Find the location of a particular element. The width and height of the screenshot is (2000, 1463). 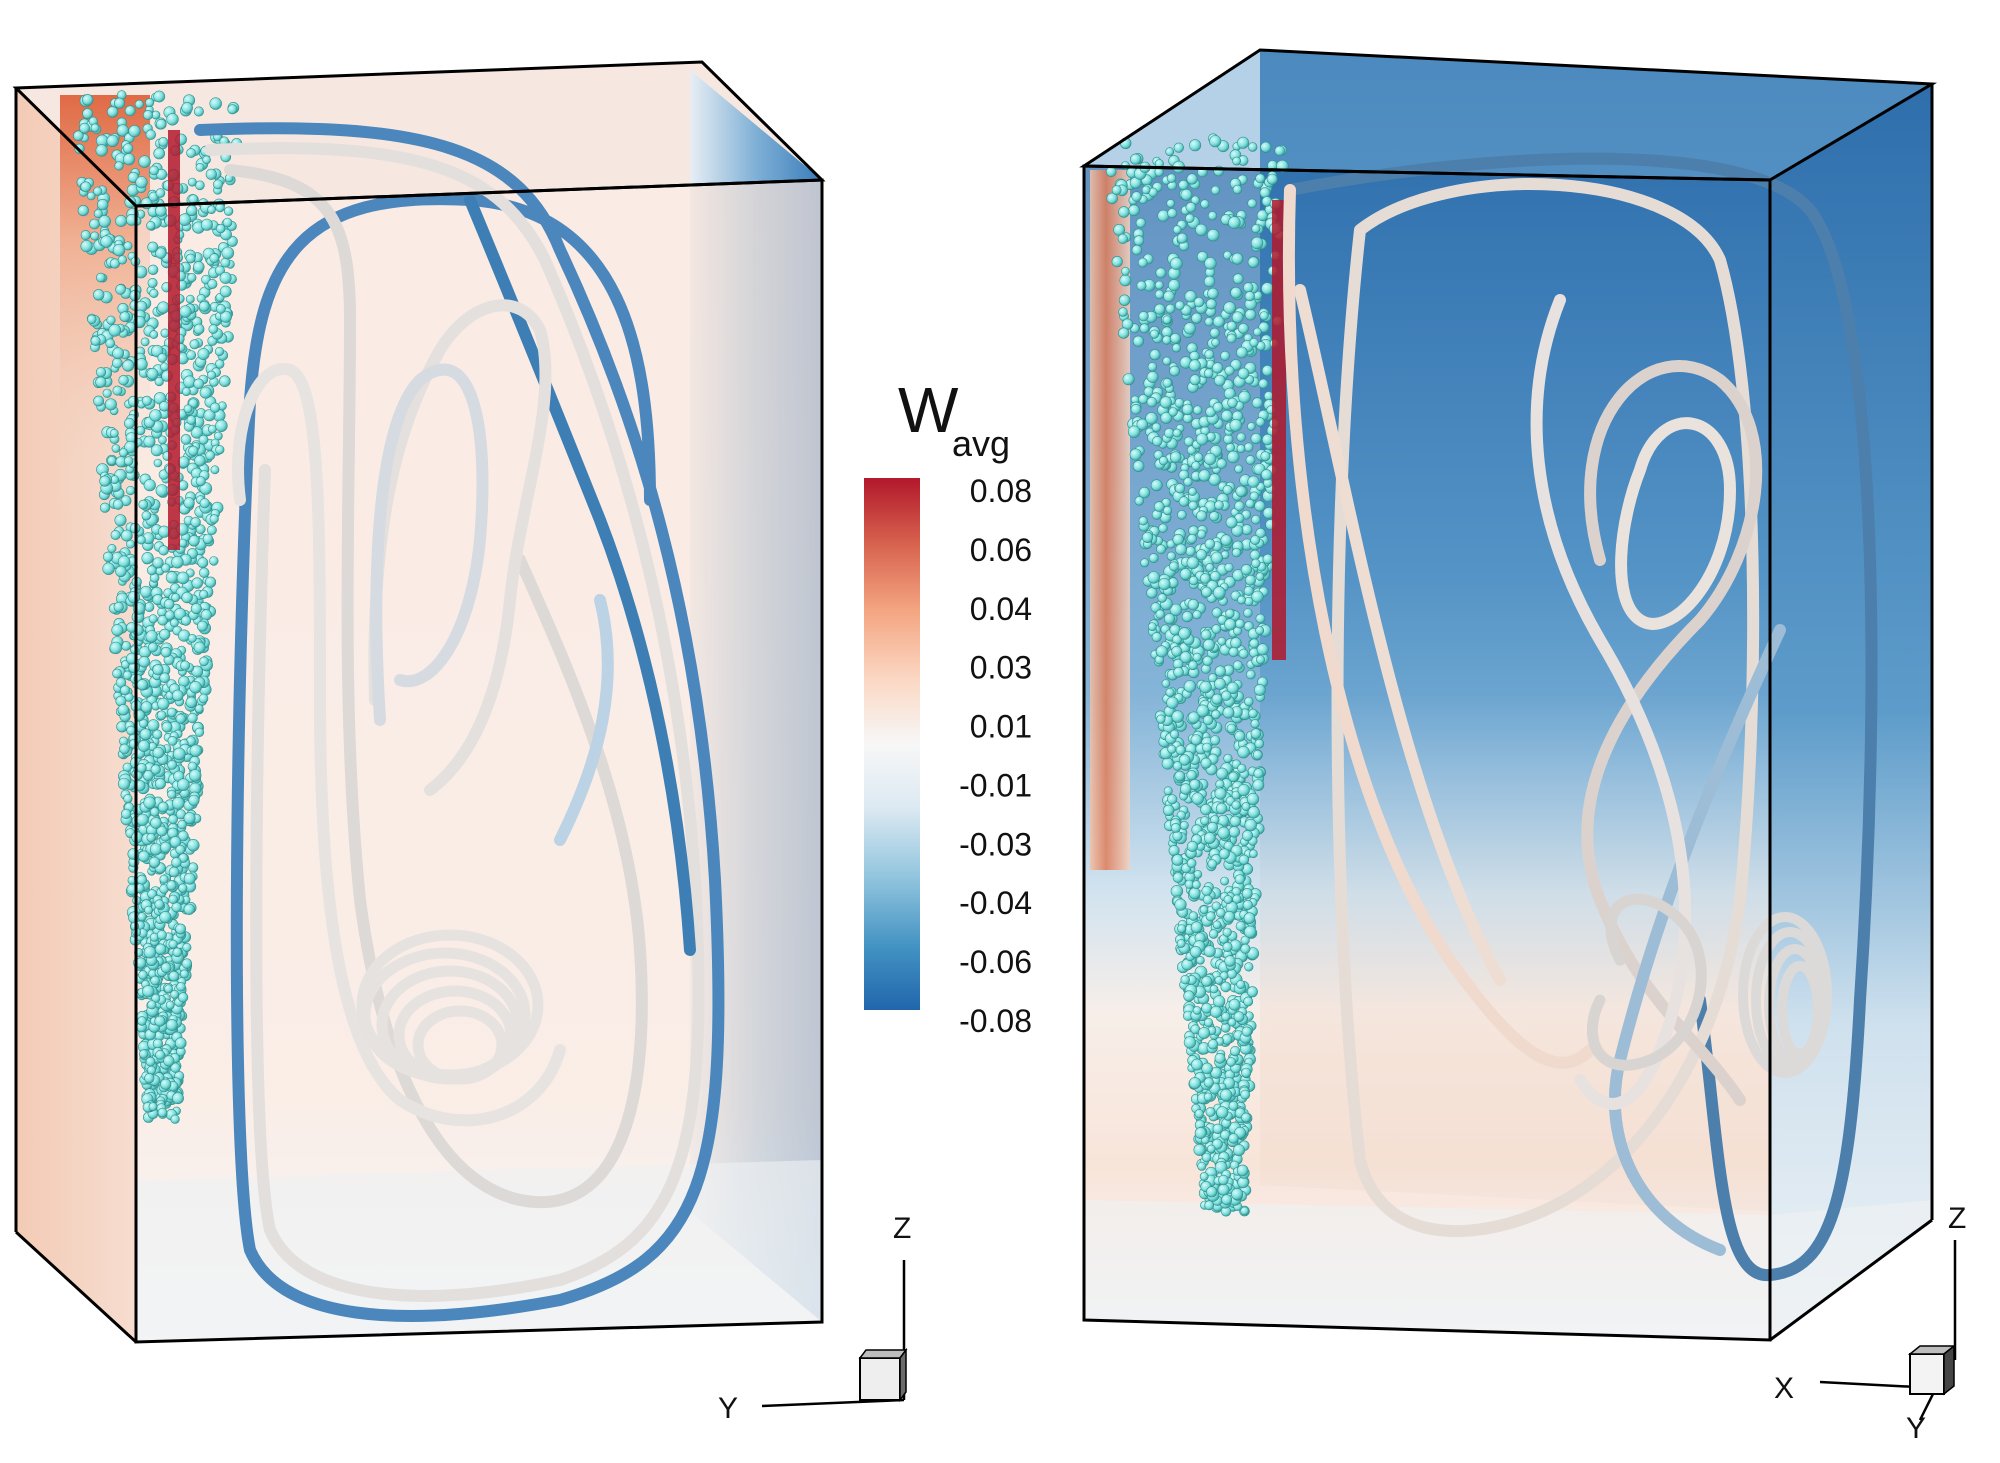

left-coil-vortex is located at coordinates (450, 1007).